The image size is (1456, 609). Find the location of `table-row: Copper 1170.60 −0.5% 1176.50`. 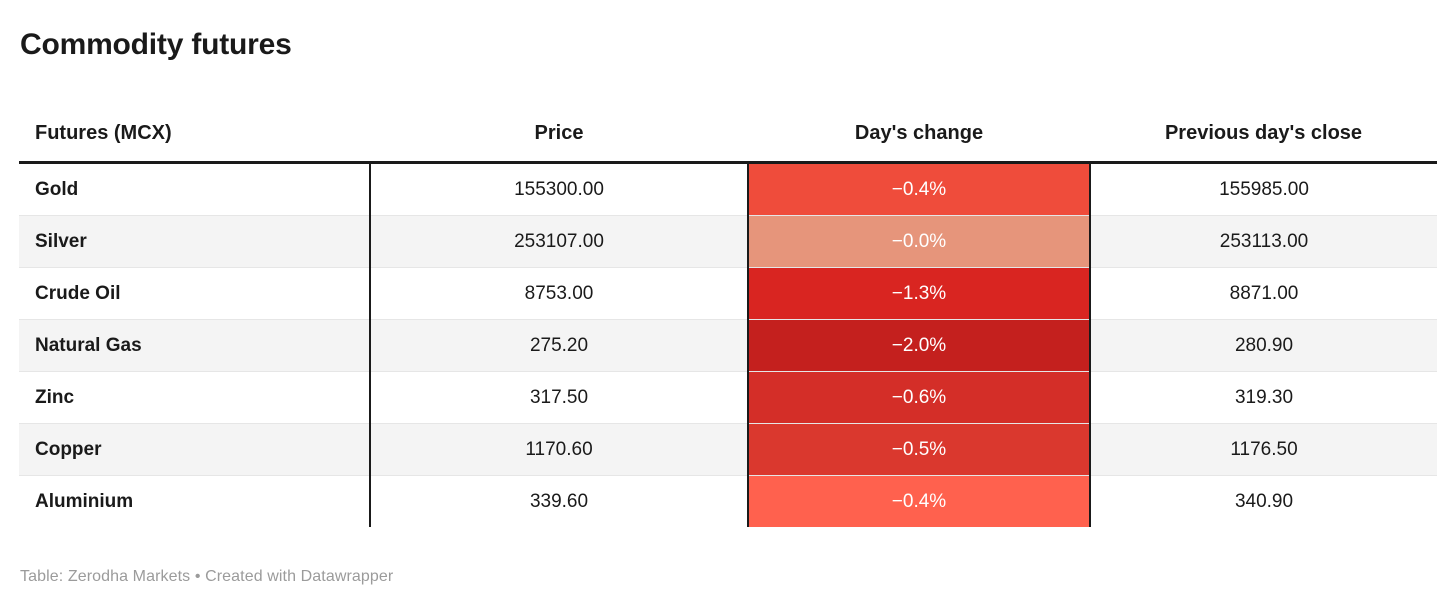

table-row: Copper 1170.60 −0.5% 1176.50 is located at coordinates (728, 449).